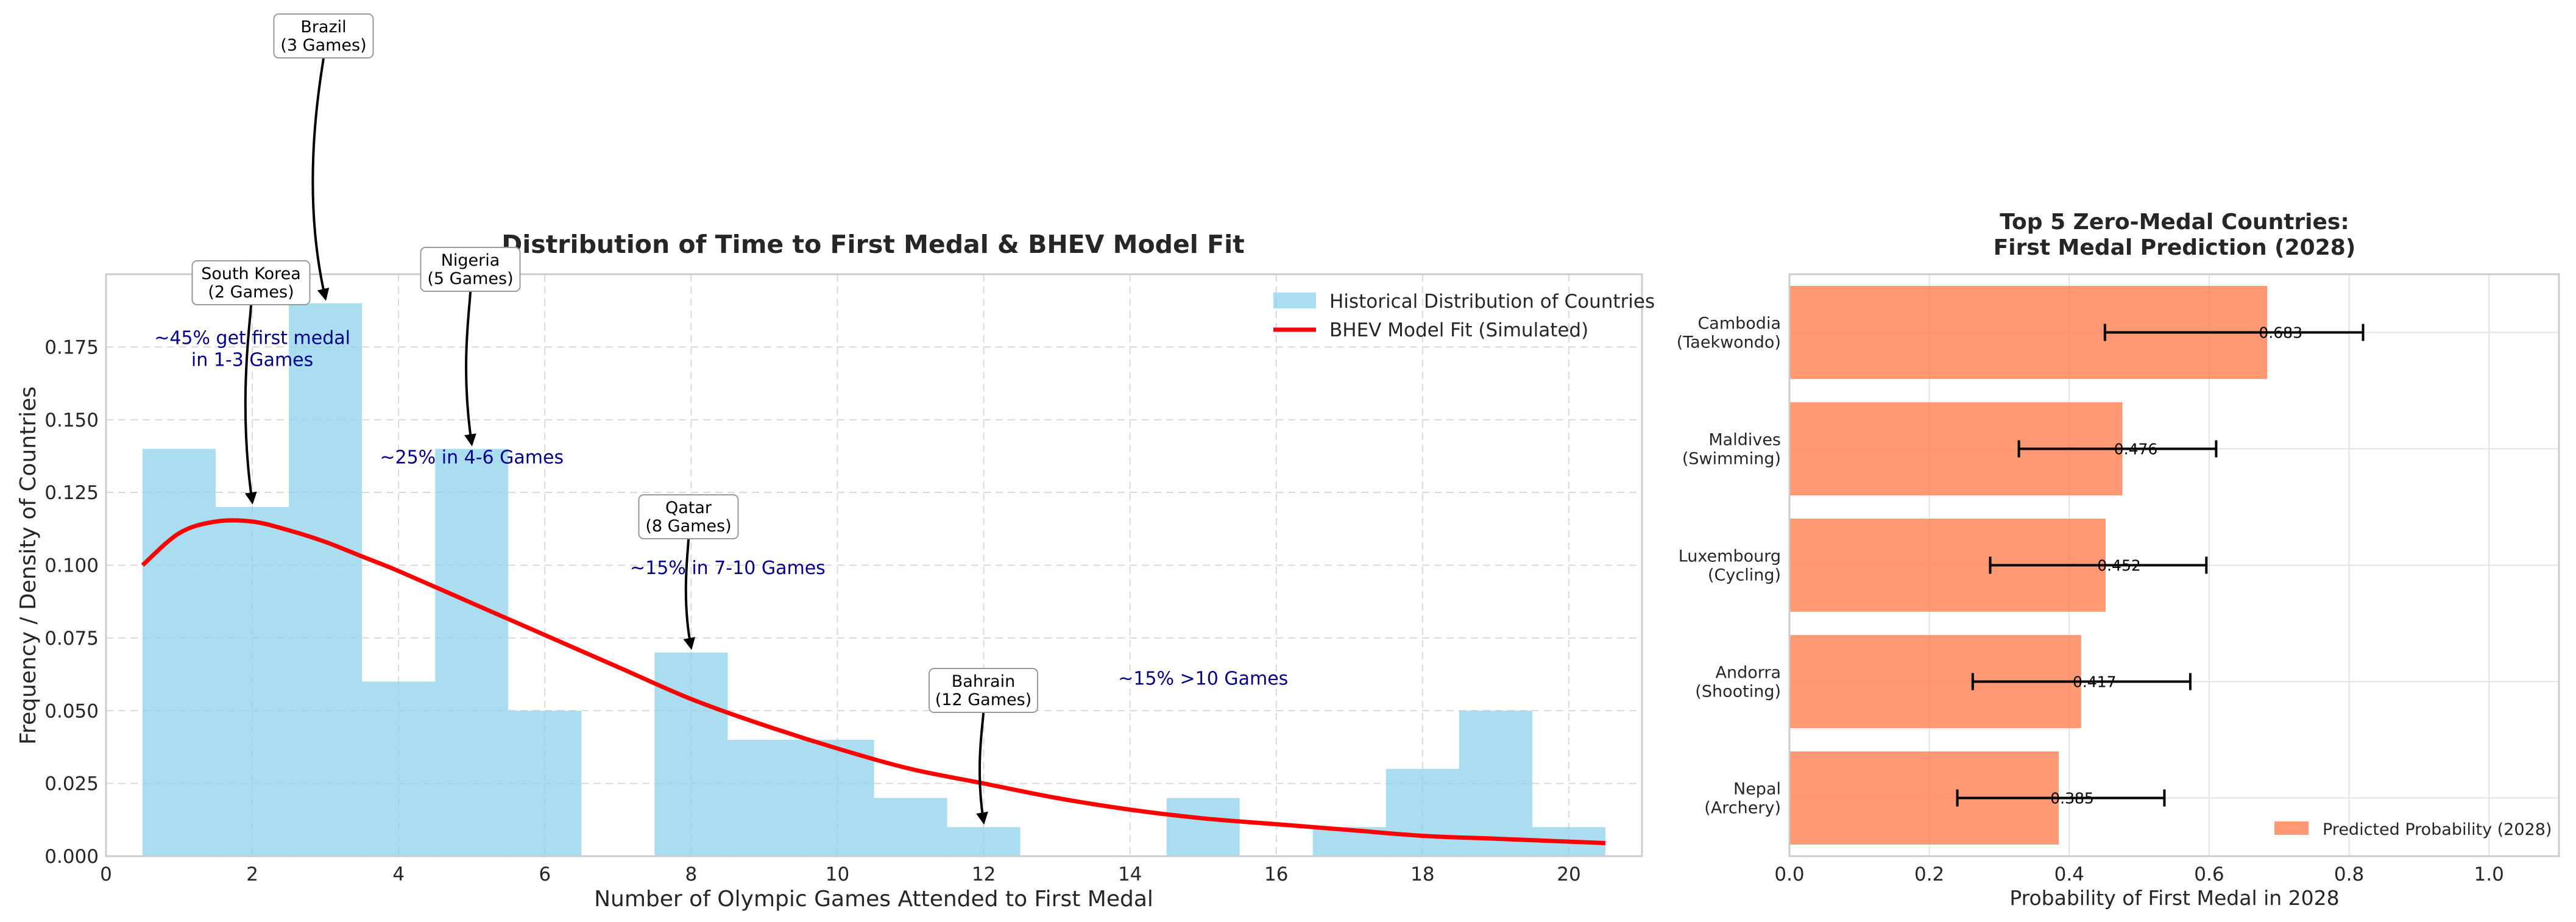 Image resolution: width=2576 pixels, height=922 pixels. I want to click on legend-label-fit: BHEV Model Fit (Simulated), so click(1458, 330).